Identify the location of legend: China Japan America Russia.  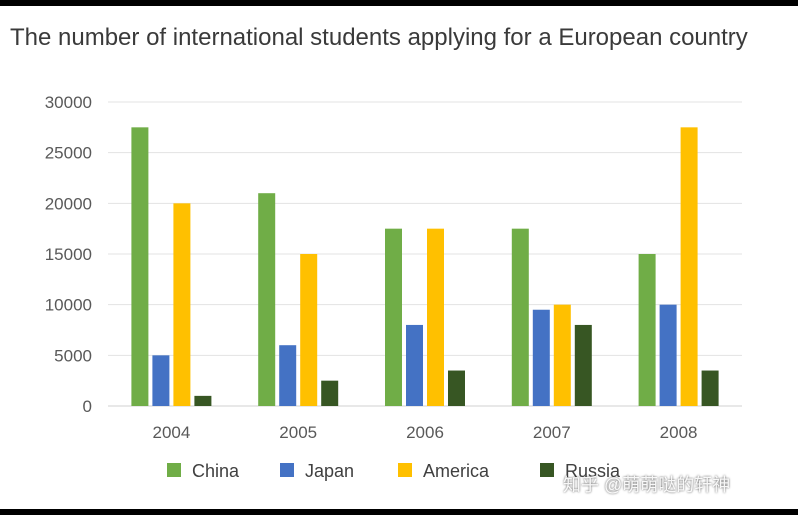
(394, 471).